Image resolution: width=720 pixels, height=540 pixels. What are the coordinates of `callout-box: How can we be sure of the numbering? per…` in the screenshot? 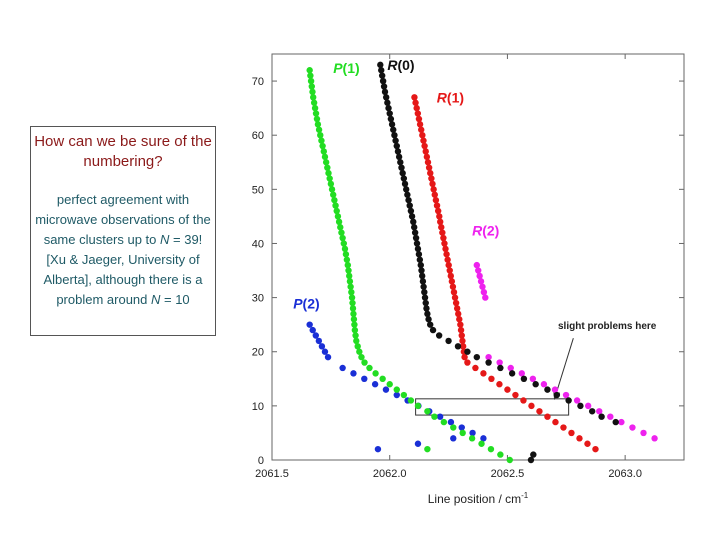 It's located at (123, 231).